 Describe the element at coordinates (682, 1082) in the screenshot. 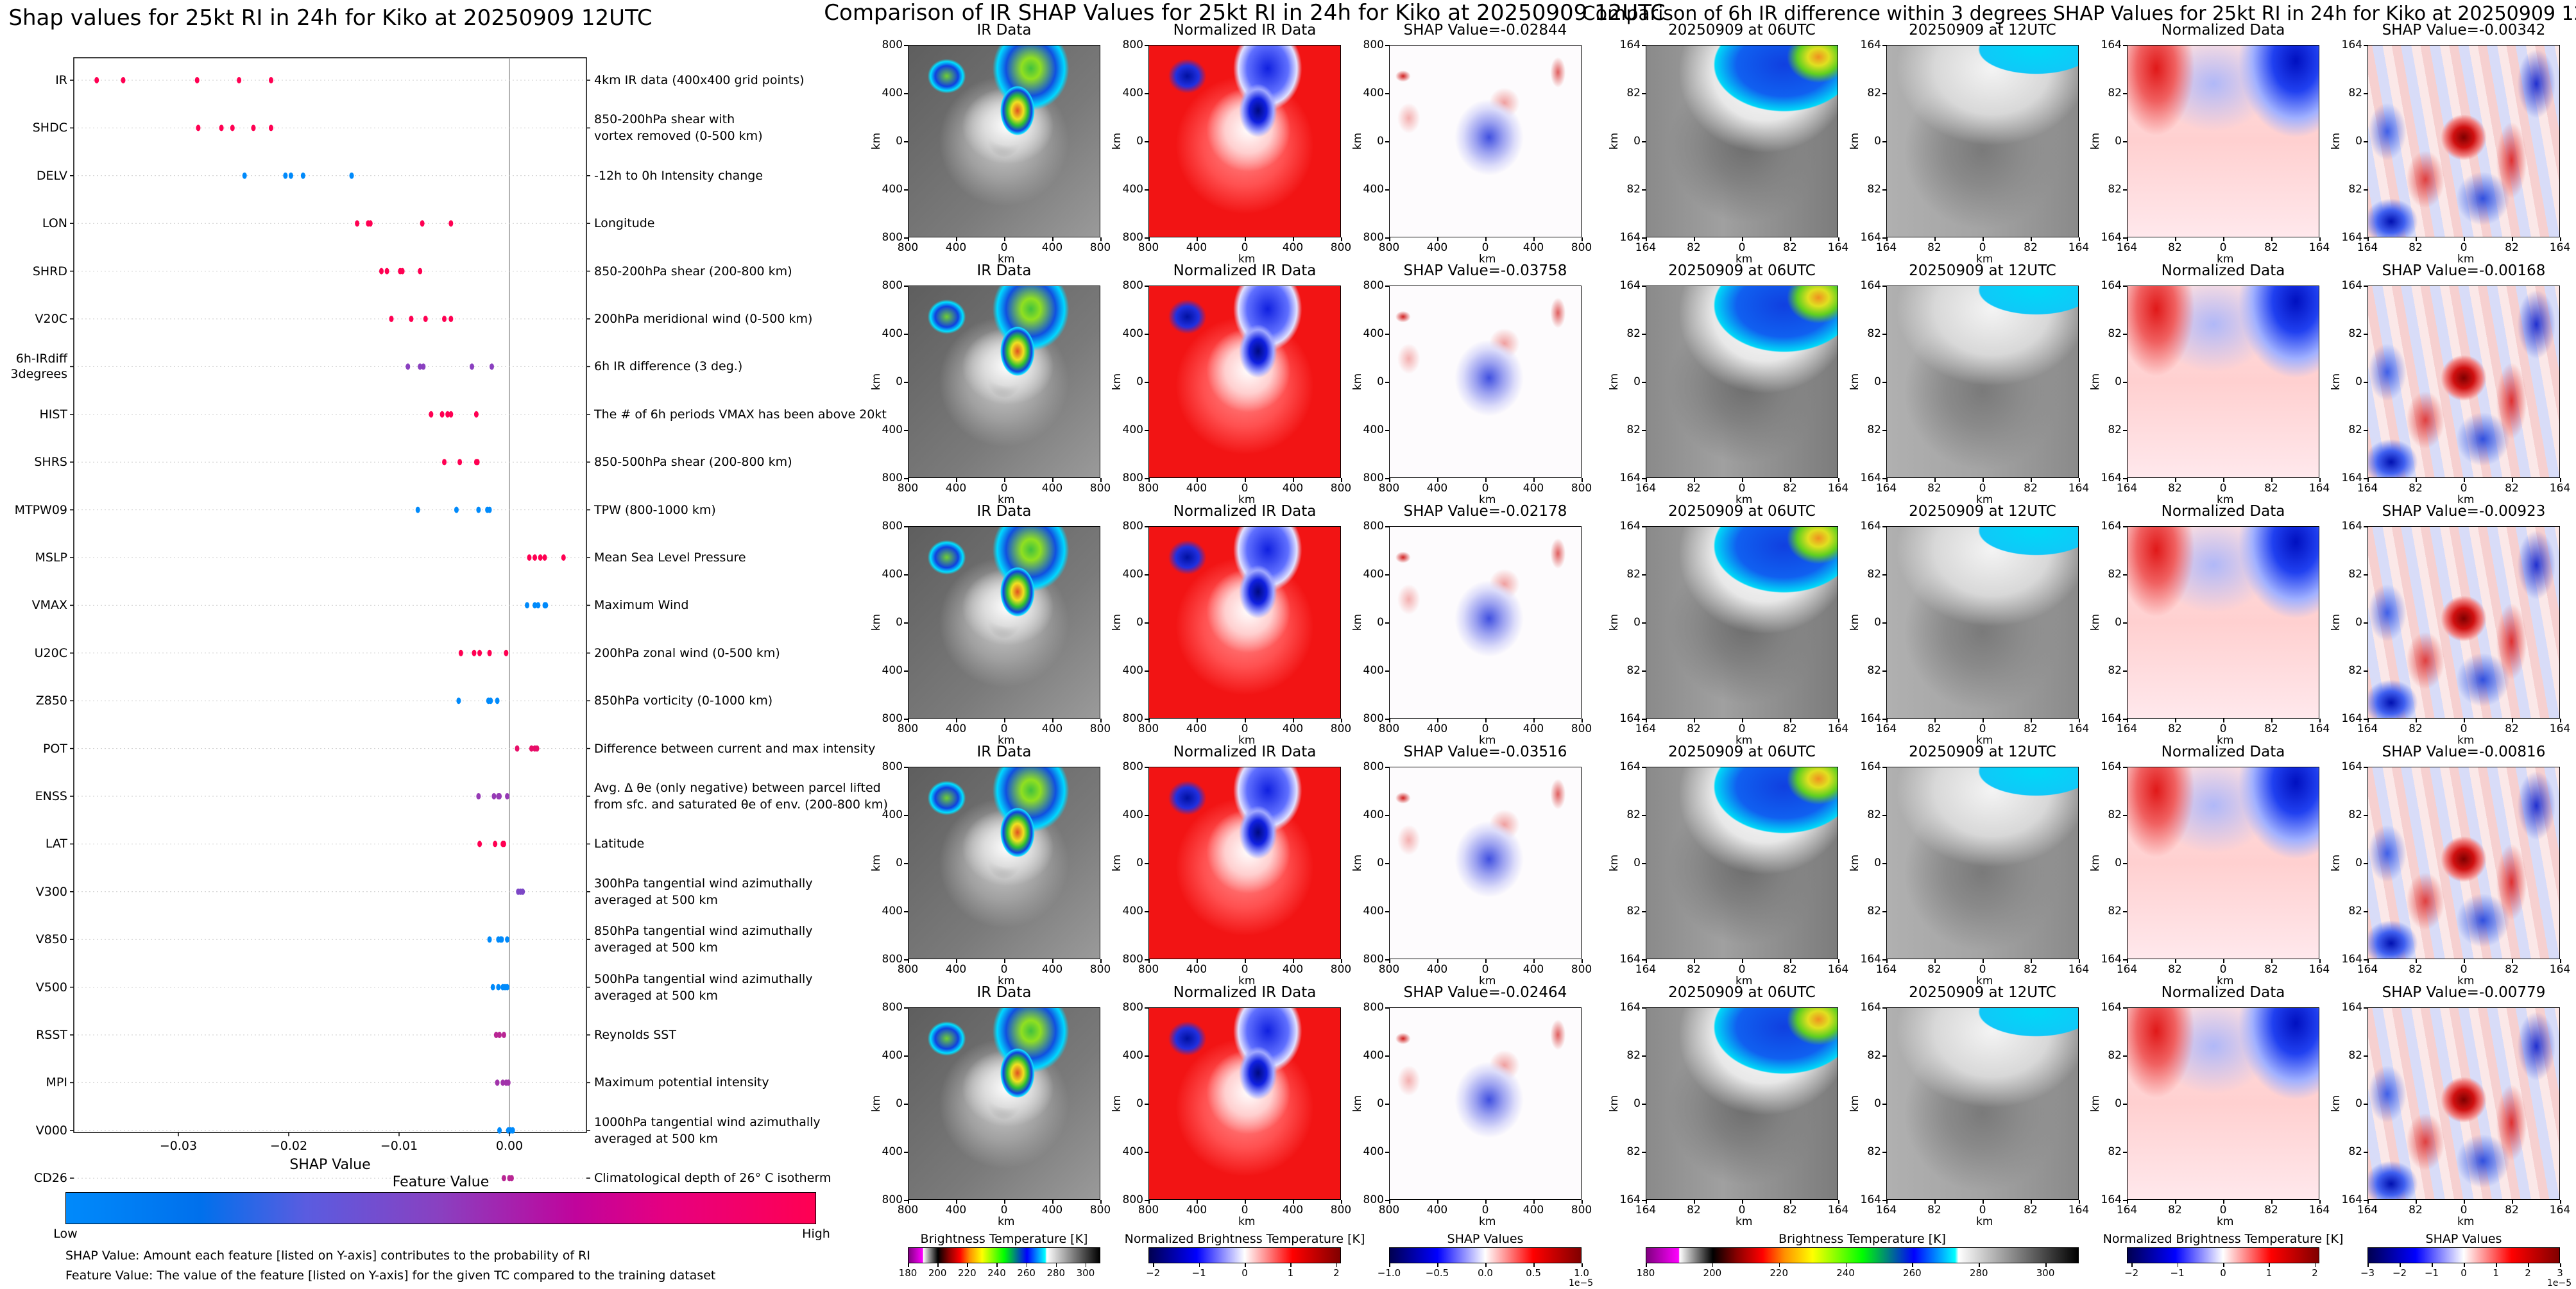

I see `feature-description: Maximum potential intensity` at that location.